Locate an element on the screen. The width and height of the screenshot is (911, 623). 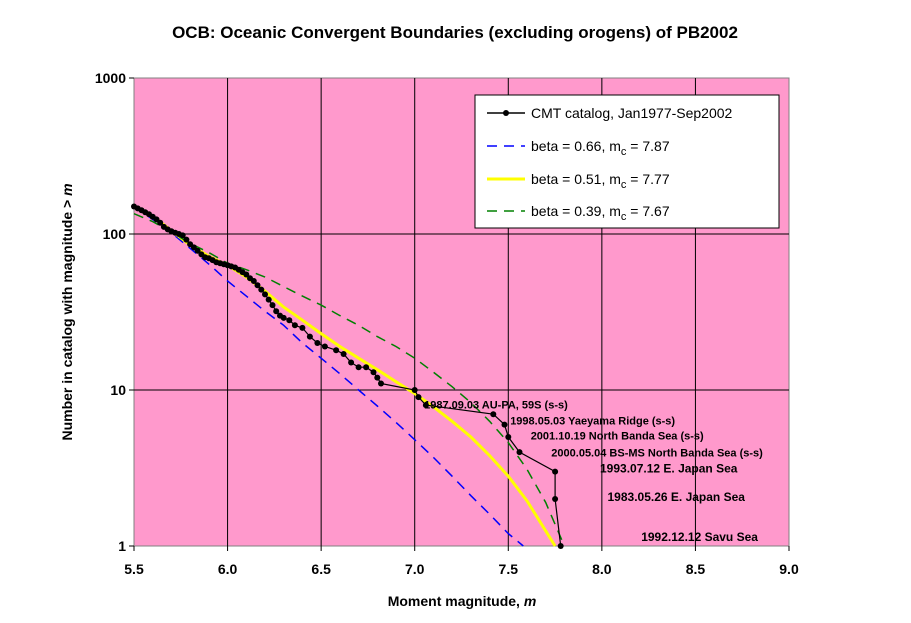
x-axis-label-text: Moment magnitude, is located at coordinates (456, 601).